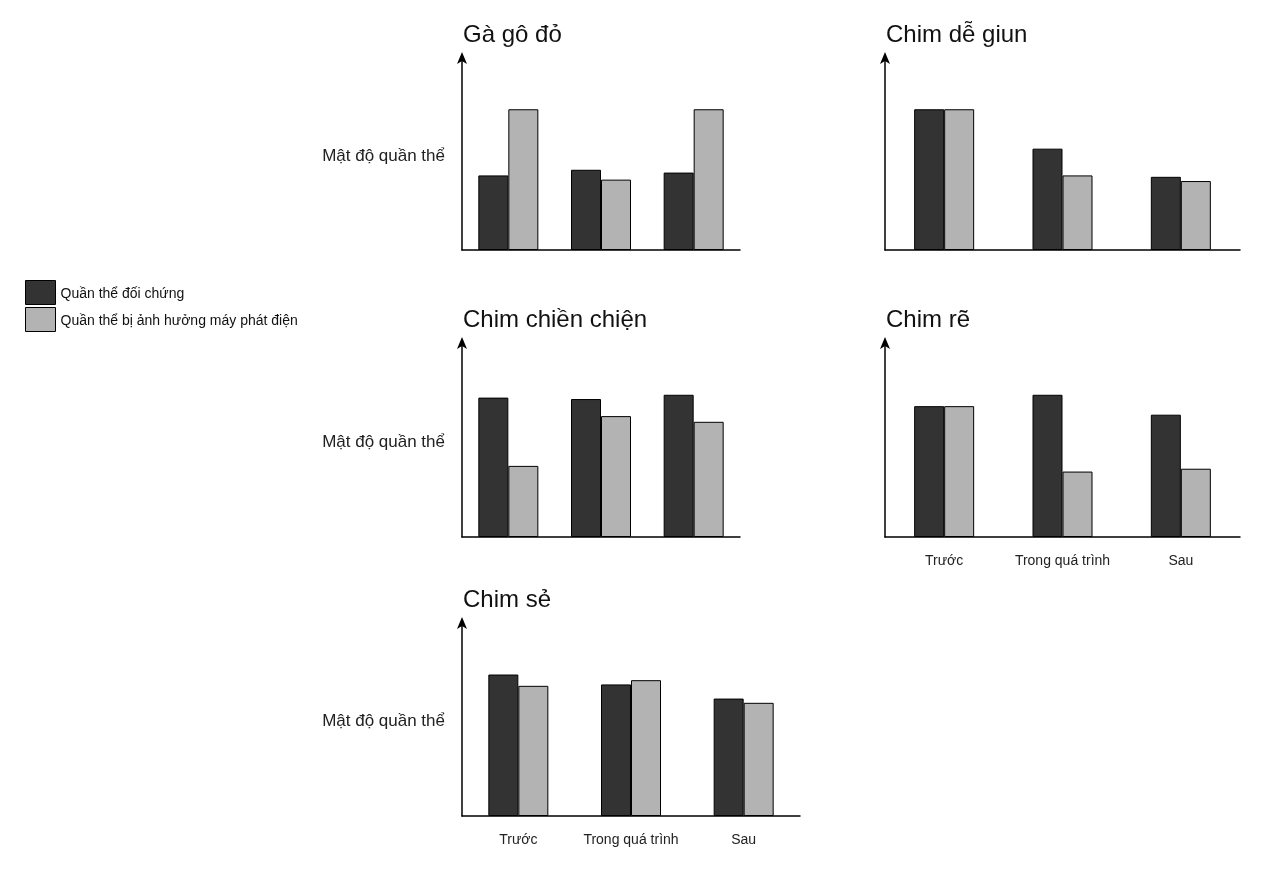  Describe the element at coordinates (512, 33) in the screenshot. I see `chart-title: Gà gô đỏ` at that location.